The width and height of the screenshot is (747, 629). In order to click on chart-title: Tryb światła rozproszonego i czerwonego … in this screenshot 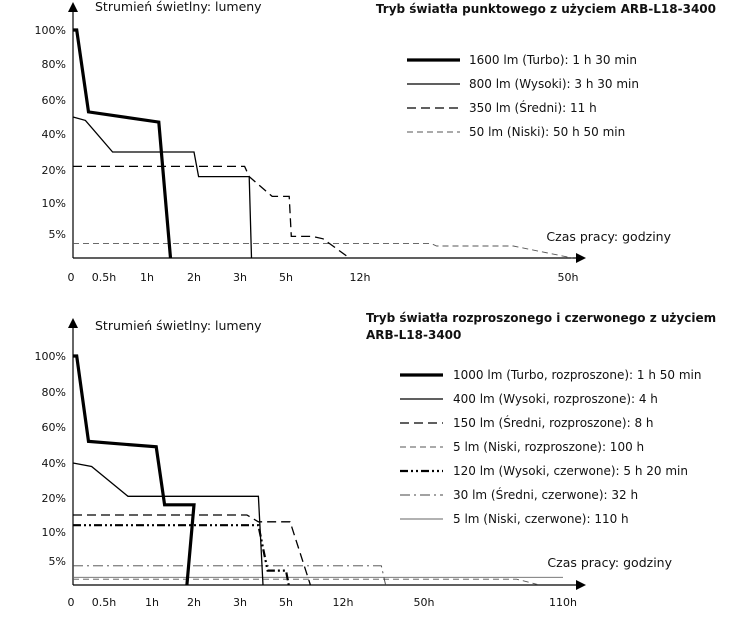, I will do `click(541, 326)`.